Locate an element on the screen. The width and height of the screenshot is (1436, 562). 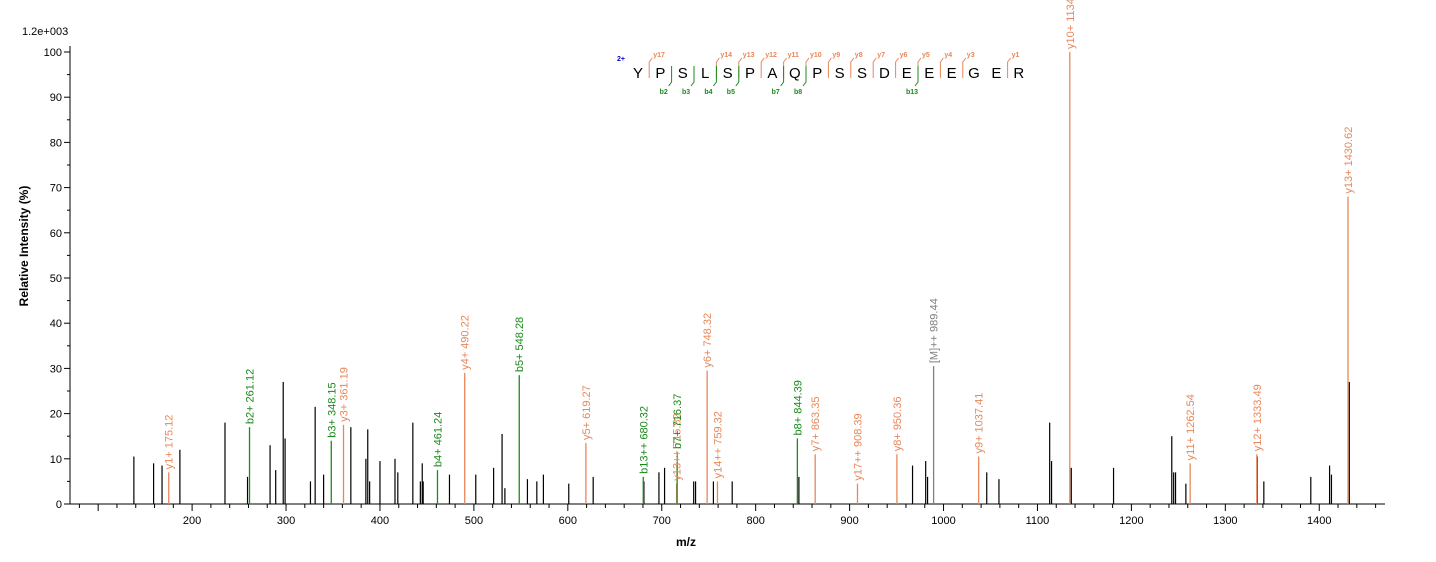
residue: D is located at coordinates (884, 73).